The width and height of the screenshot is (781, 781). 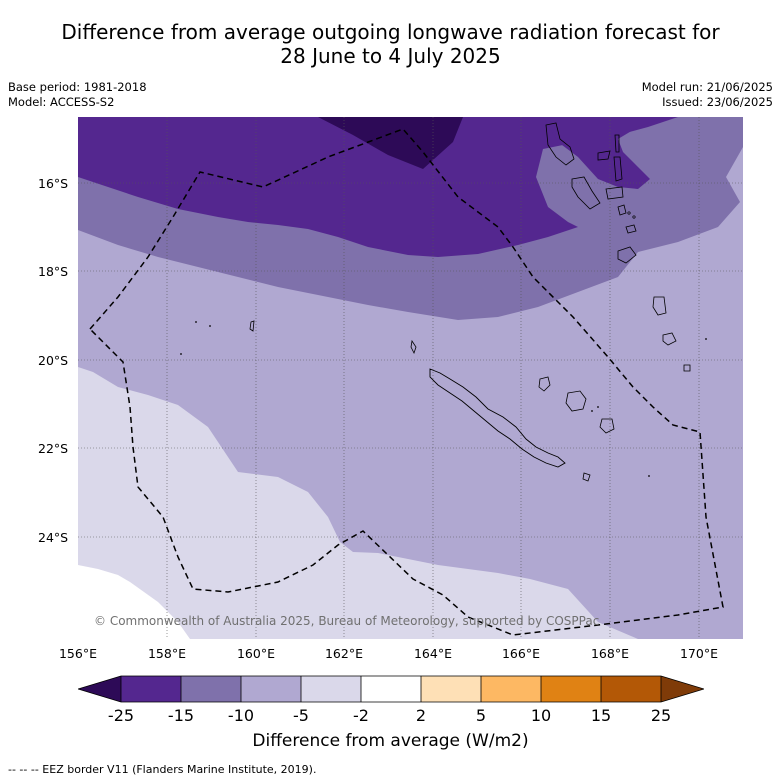 What do you see at coordinates (541, 715) in the screenshot?
I see `colorbar-tick: 10` at bounding box center [541, 715].